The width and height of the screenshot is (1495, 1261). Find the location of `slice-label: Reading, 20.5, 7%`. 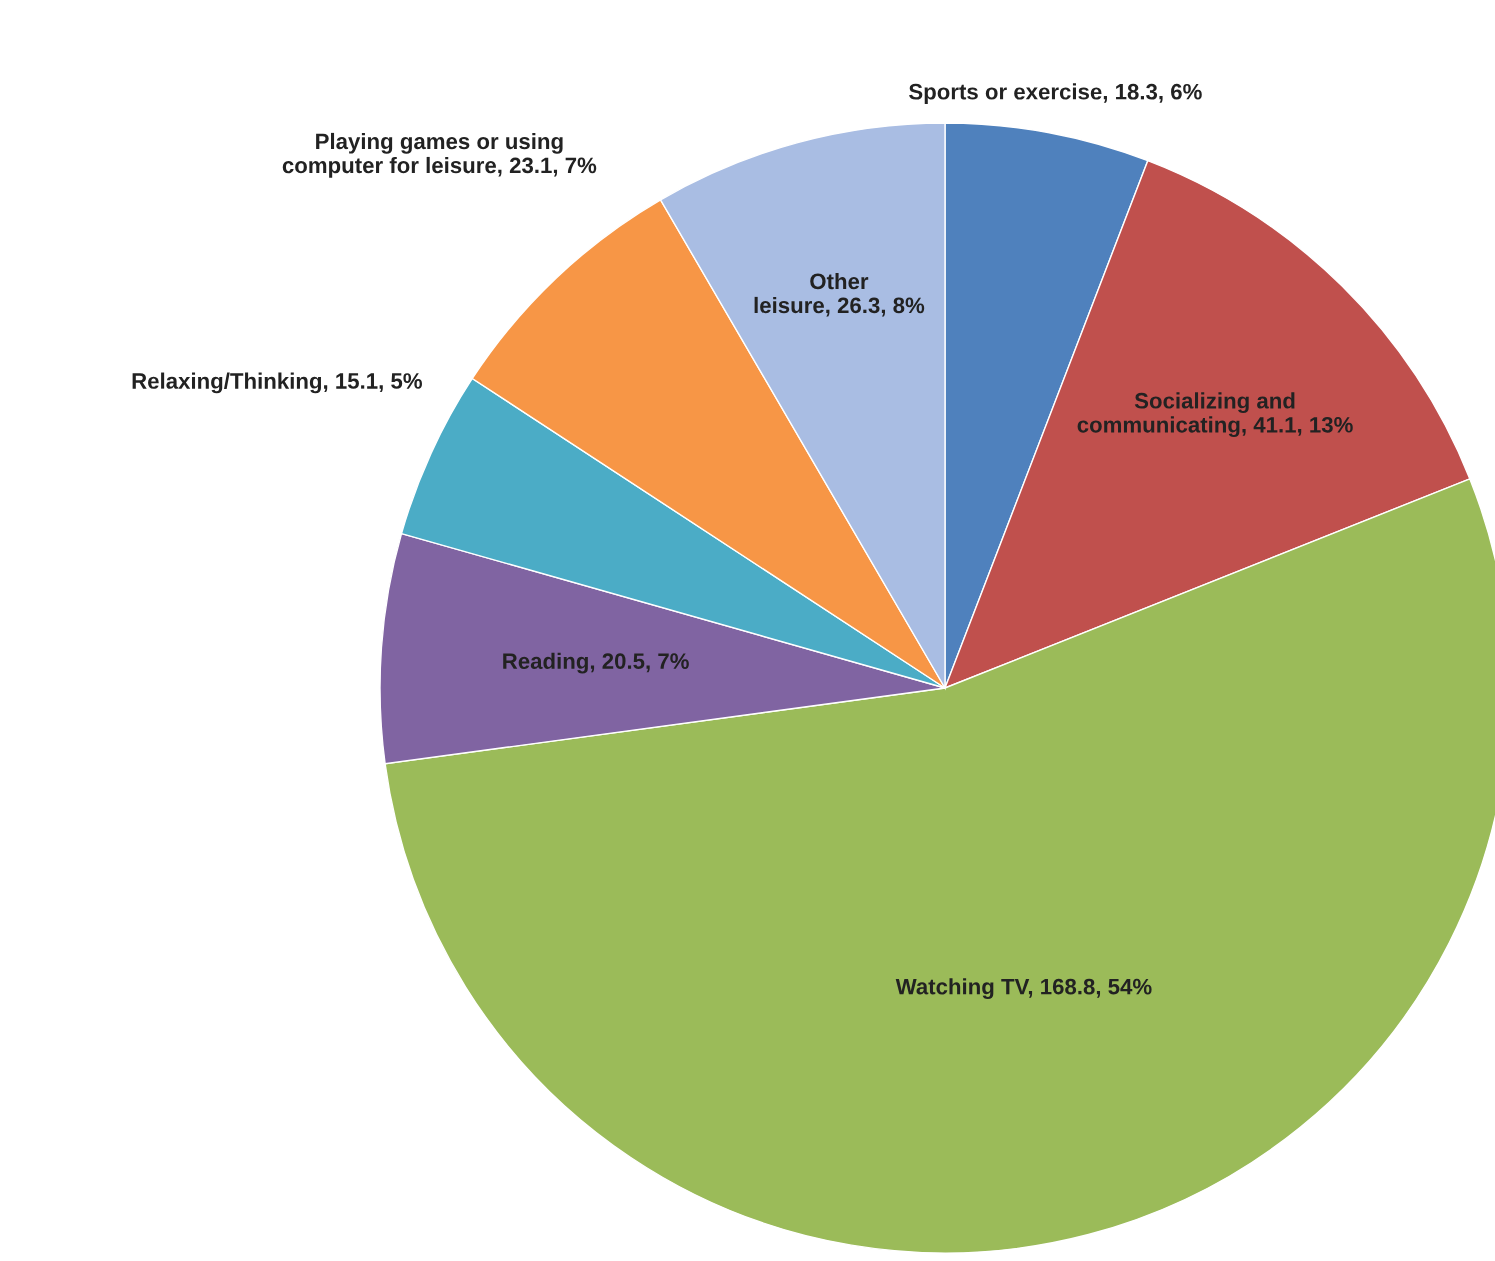

slice-label: Reading, 20.5, 7% is located at coordinates (596, 663).